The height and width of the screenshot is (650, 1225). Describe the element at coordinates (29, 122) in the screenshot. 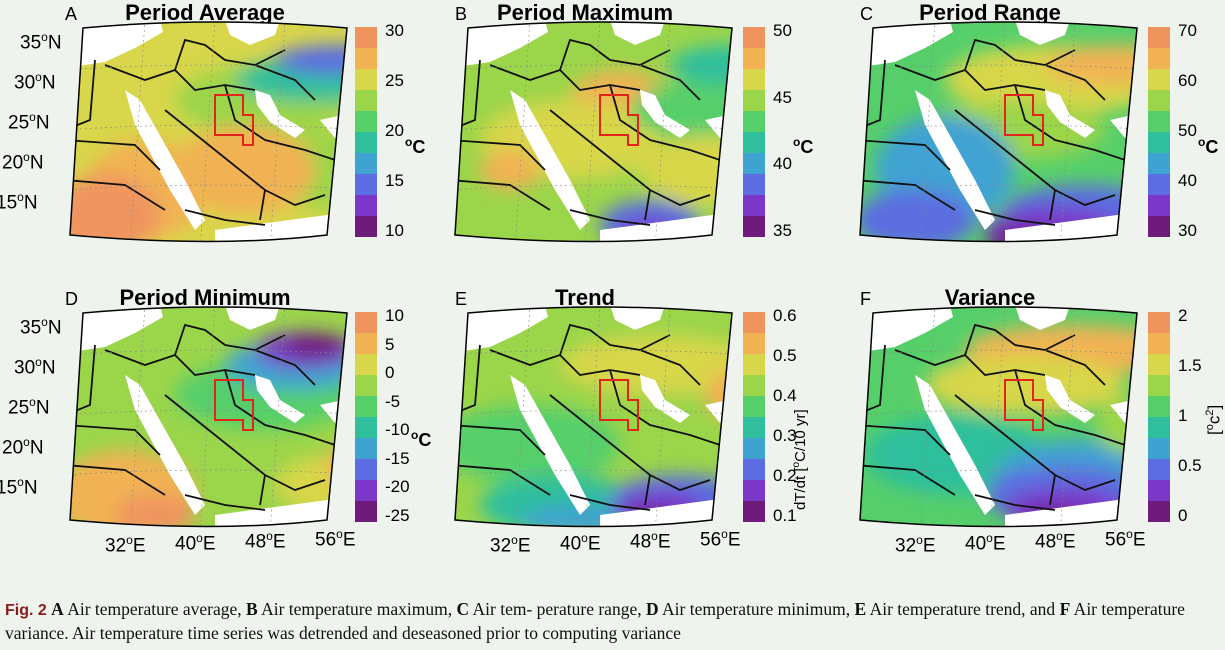

I see `latitude-label: 25oN` at that location.